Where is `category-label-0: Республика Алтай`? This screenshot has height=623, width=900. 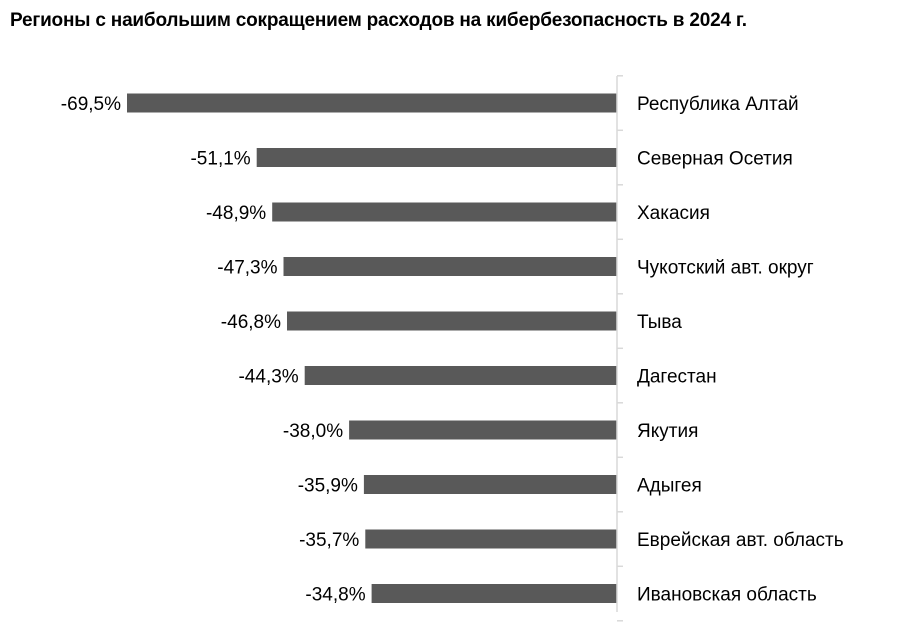 category-label-0: Республика Алтай is located at coordinates (718, 104).